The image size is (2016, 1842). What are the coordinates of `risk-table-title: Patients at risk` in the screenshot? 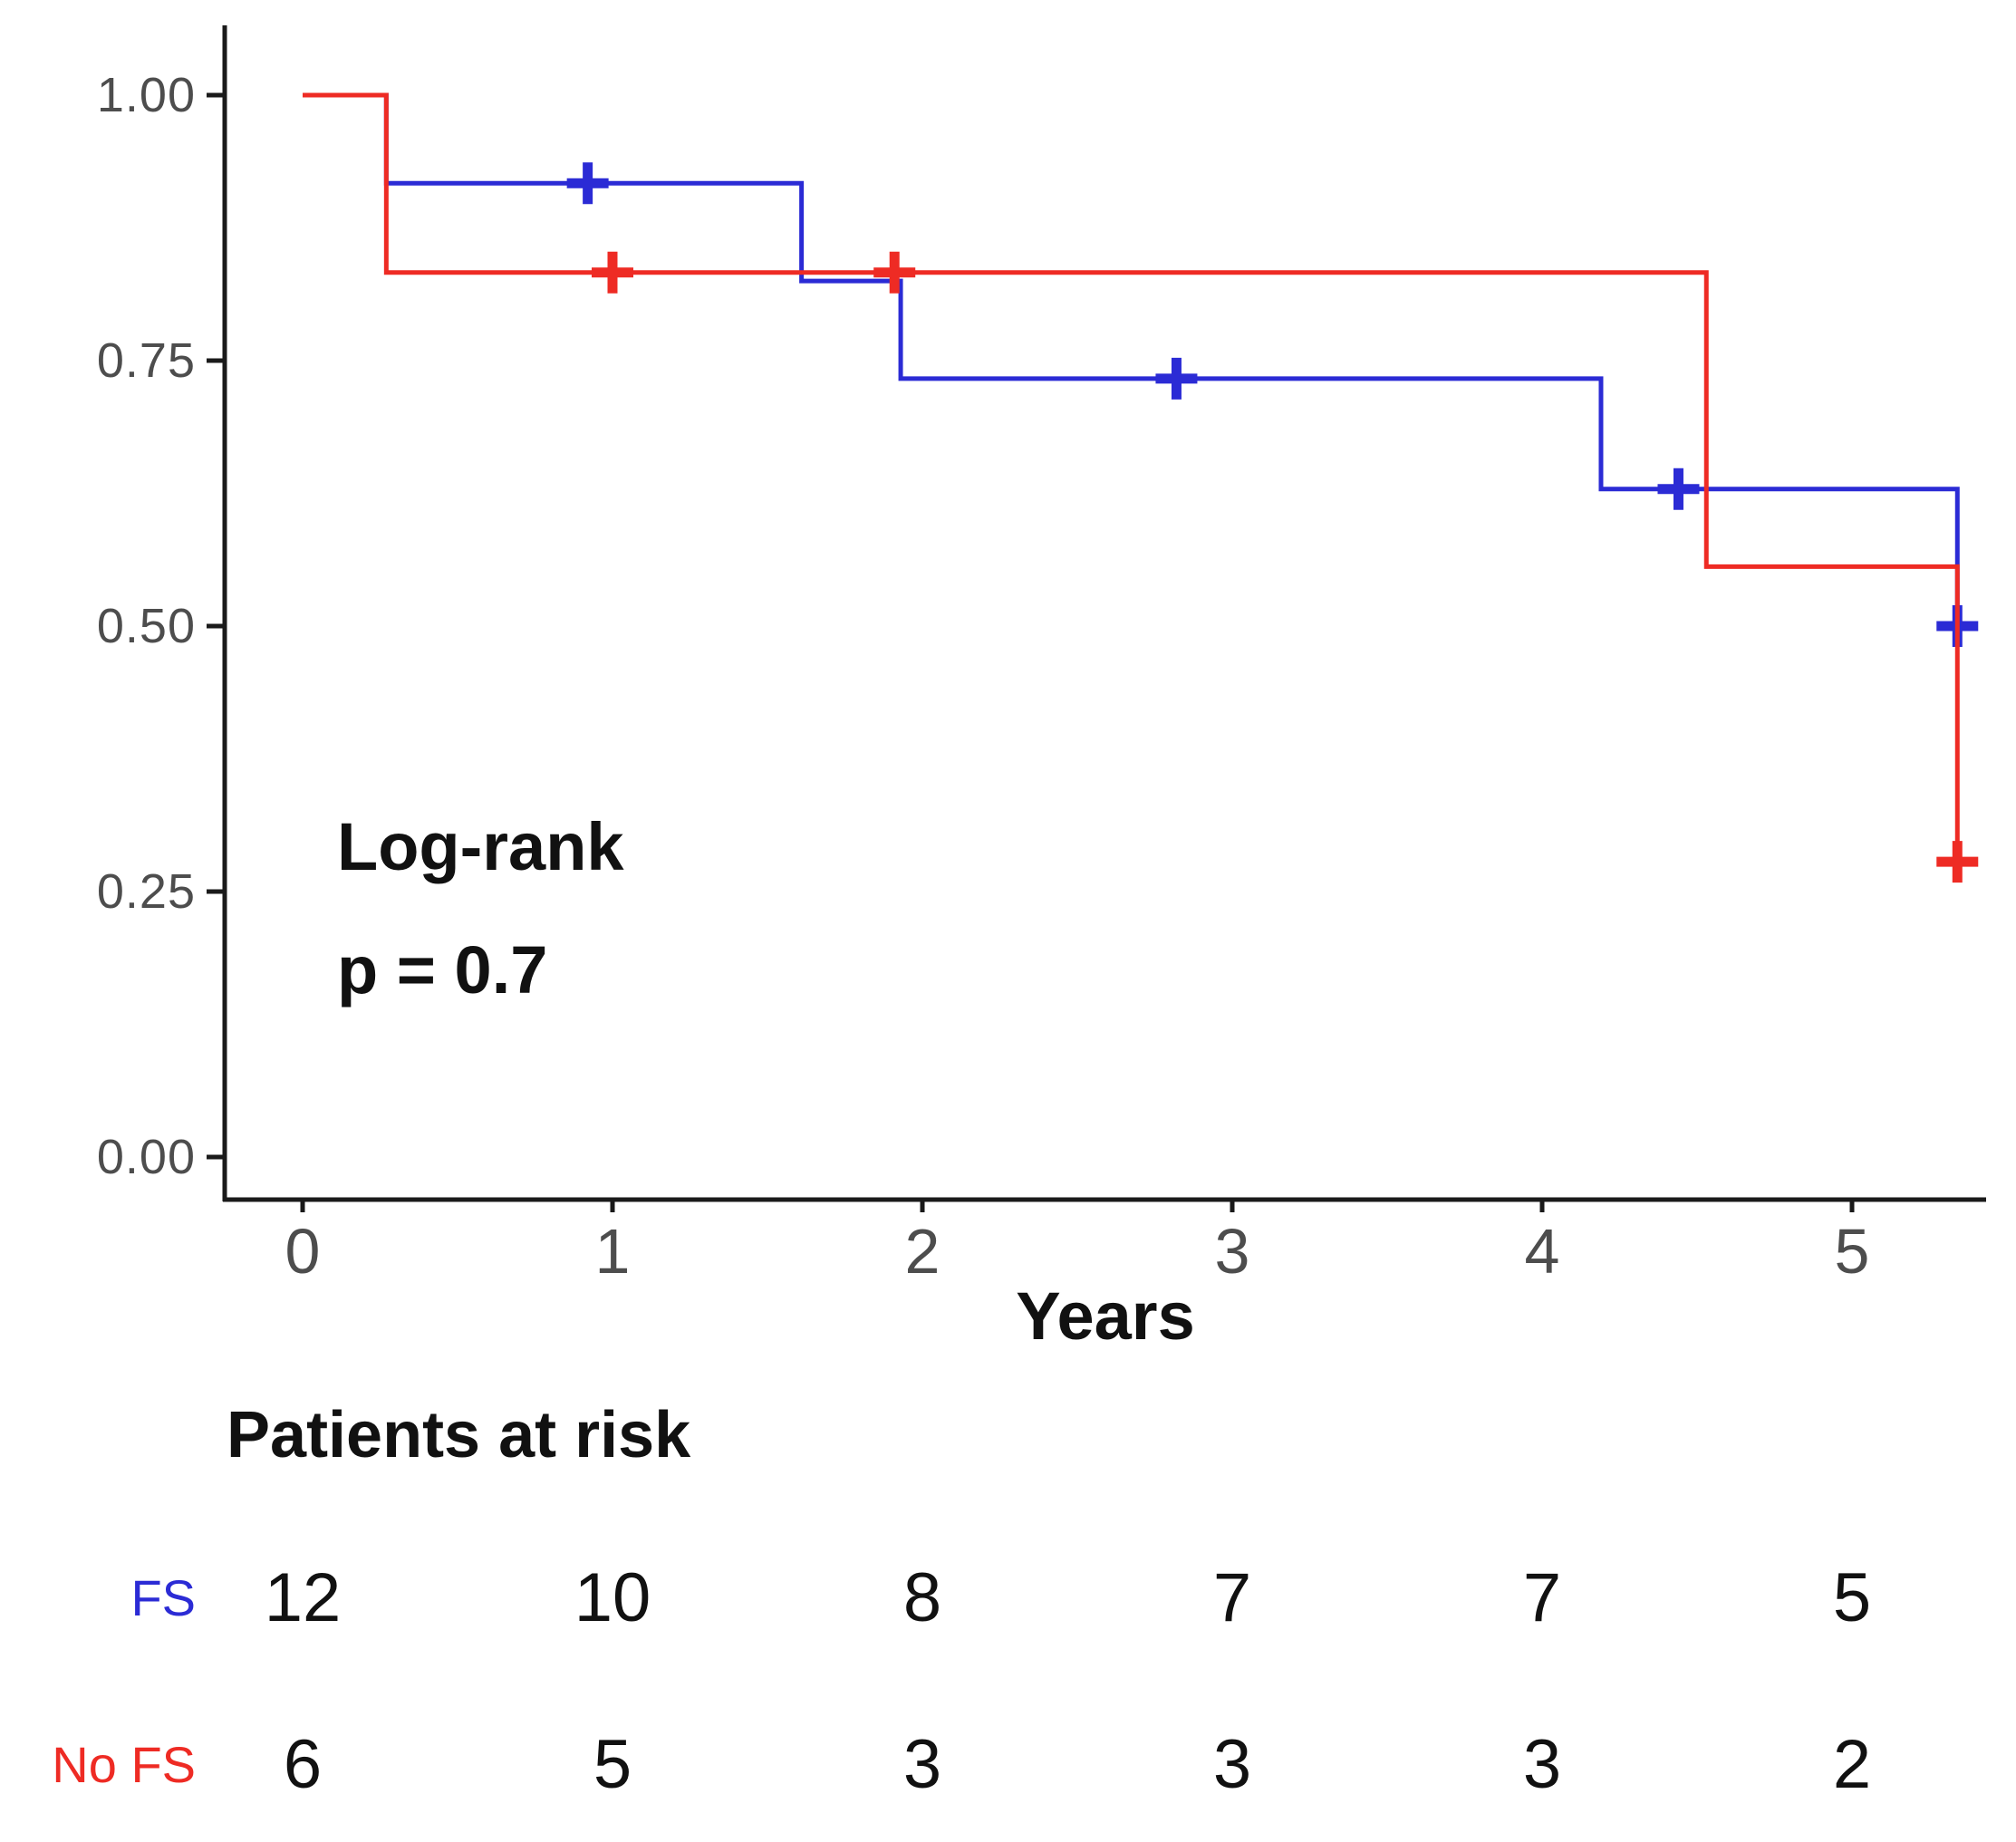 It's located at (459, 1435).